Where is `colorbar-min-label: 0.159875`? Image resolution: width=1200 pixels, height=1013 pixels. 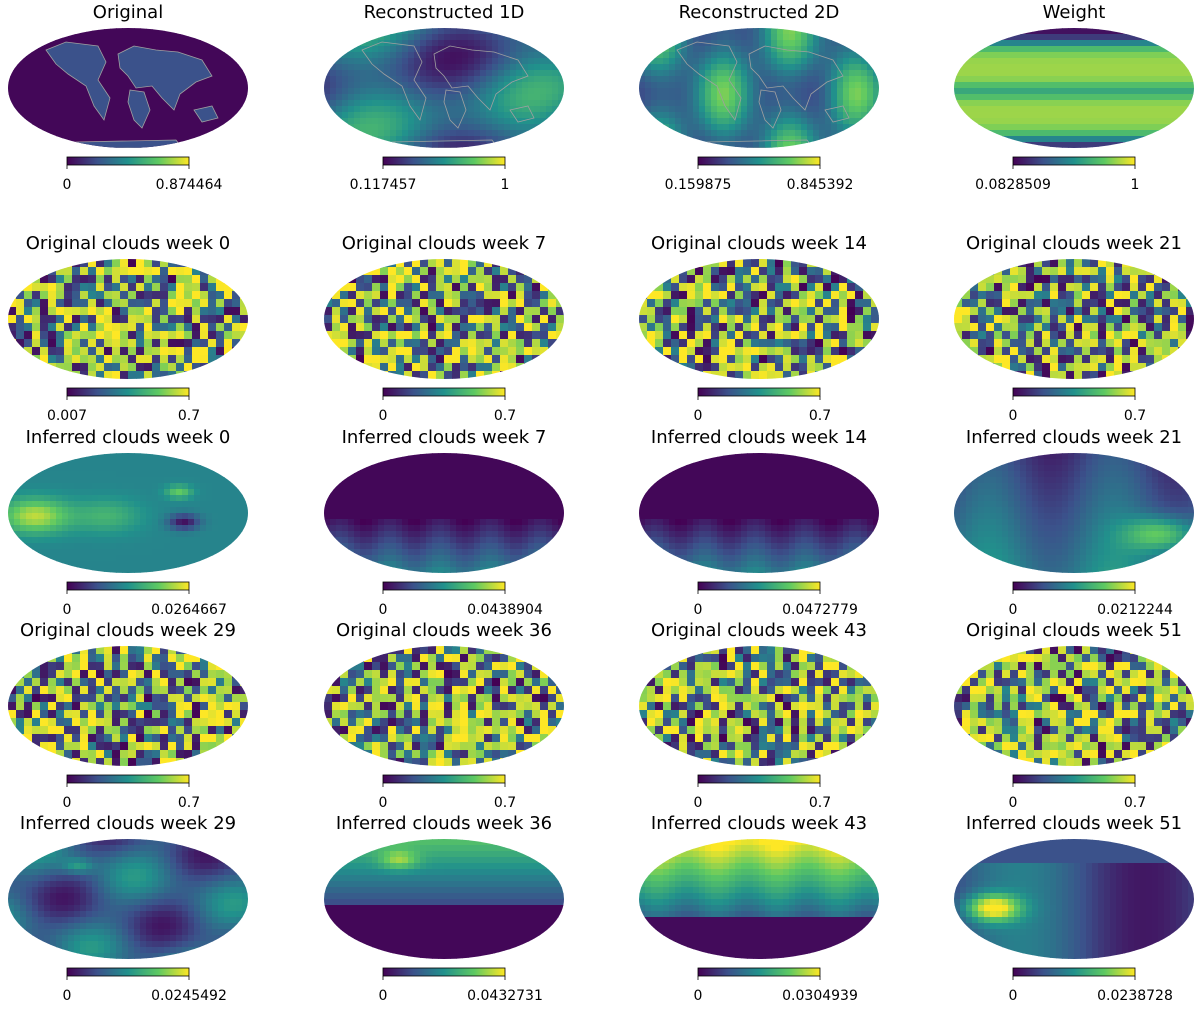
colorbar-min-label: 0.159875 is located at coordinates (698, 185).